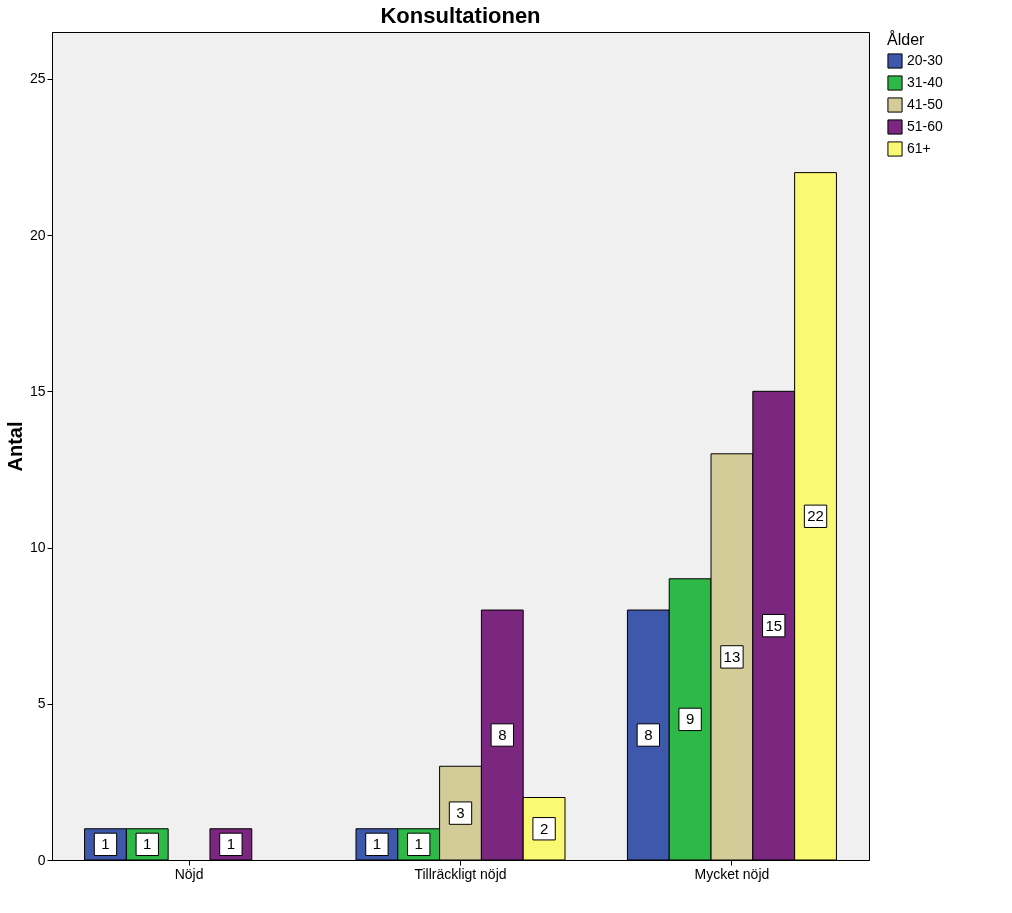 The image size is (1012, 913). I want to click on y-tick-label: 5, so click(41, 703).